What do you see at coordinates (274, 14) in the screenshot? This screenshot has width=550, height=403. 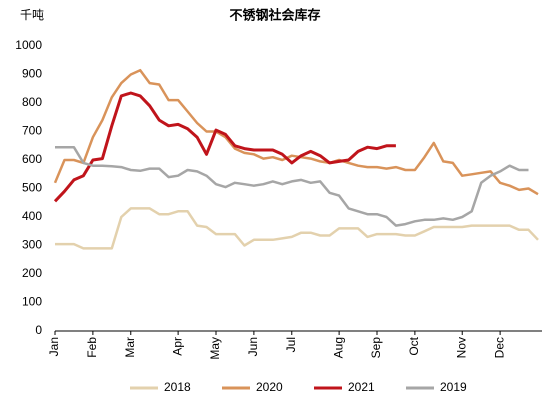 I see `chart-title: 不锈钢社会库存` at bounding box center [274, 14].